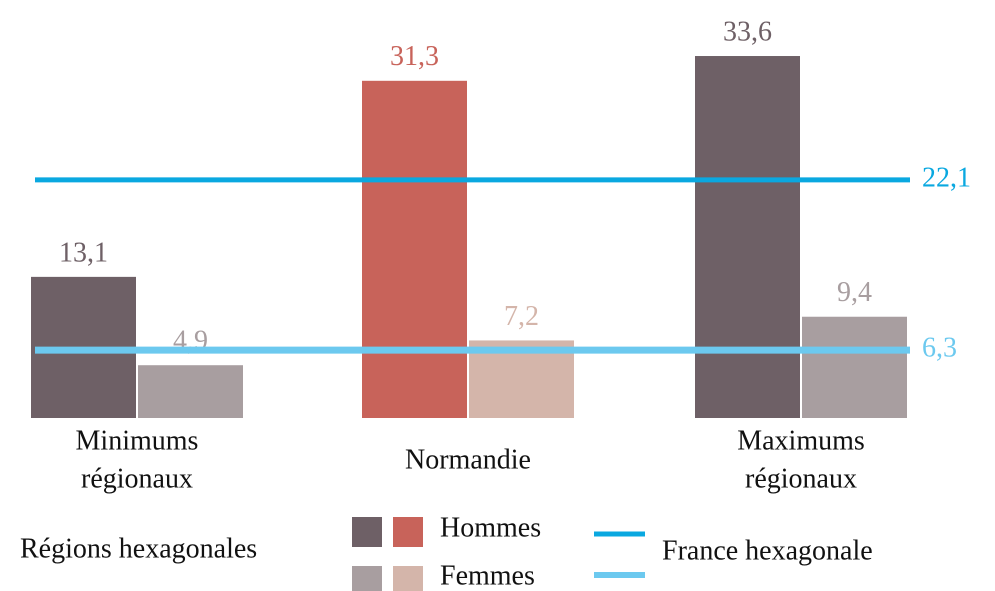  I want to click on x-tick-label: Normandie, so click(468, 459).